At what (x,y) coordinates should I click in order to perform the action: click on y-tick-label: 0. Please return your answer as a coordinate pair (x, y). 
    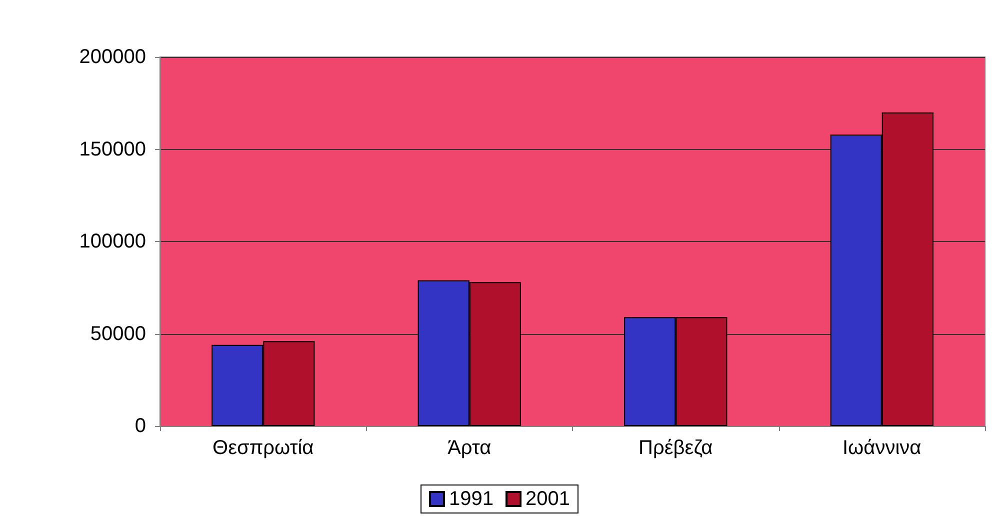
    Looking at the image, I should click on (140, 426).